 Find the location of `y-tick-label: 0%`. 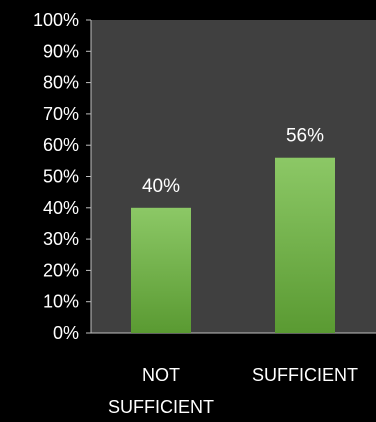

y-tick-label: 0% is located at coordinates (66, 333).